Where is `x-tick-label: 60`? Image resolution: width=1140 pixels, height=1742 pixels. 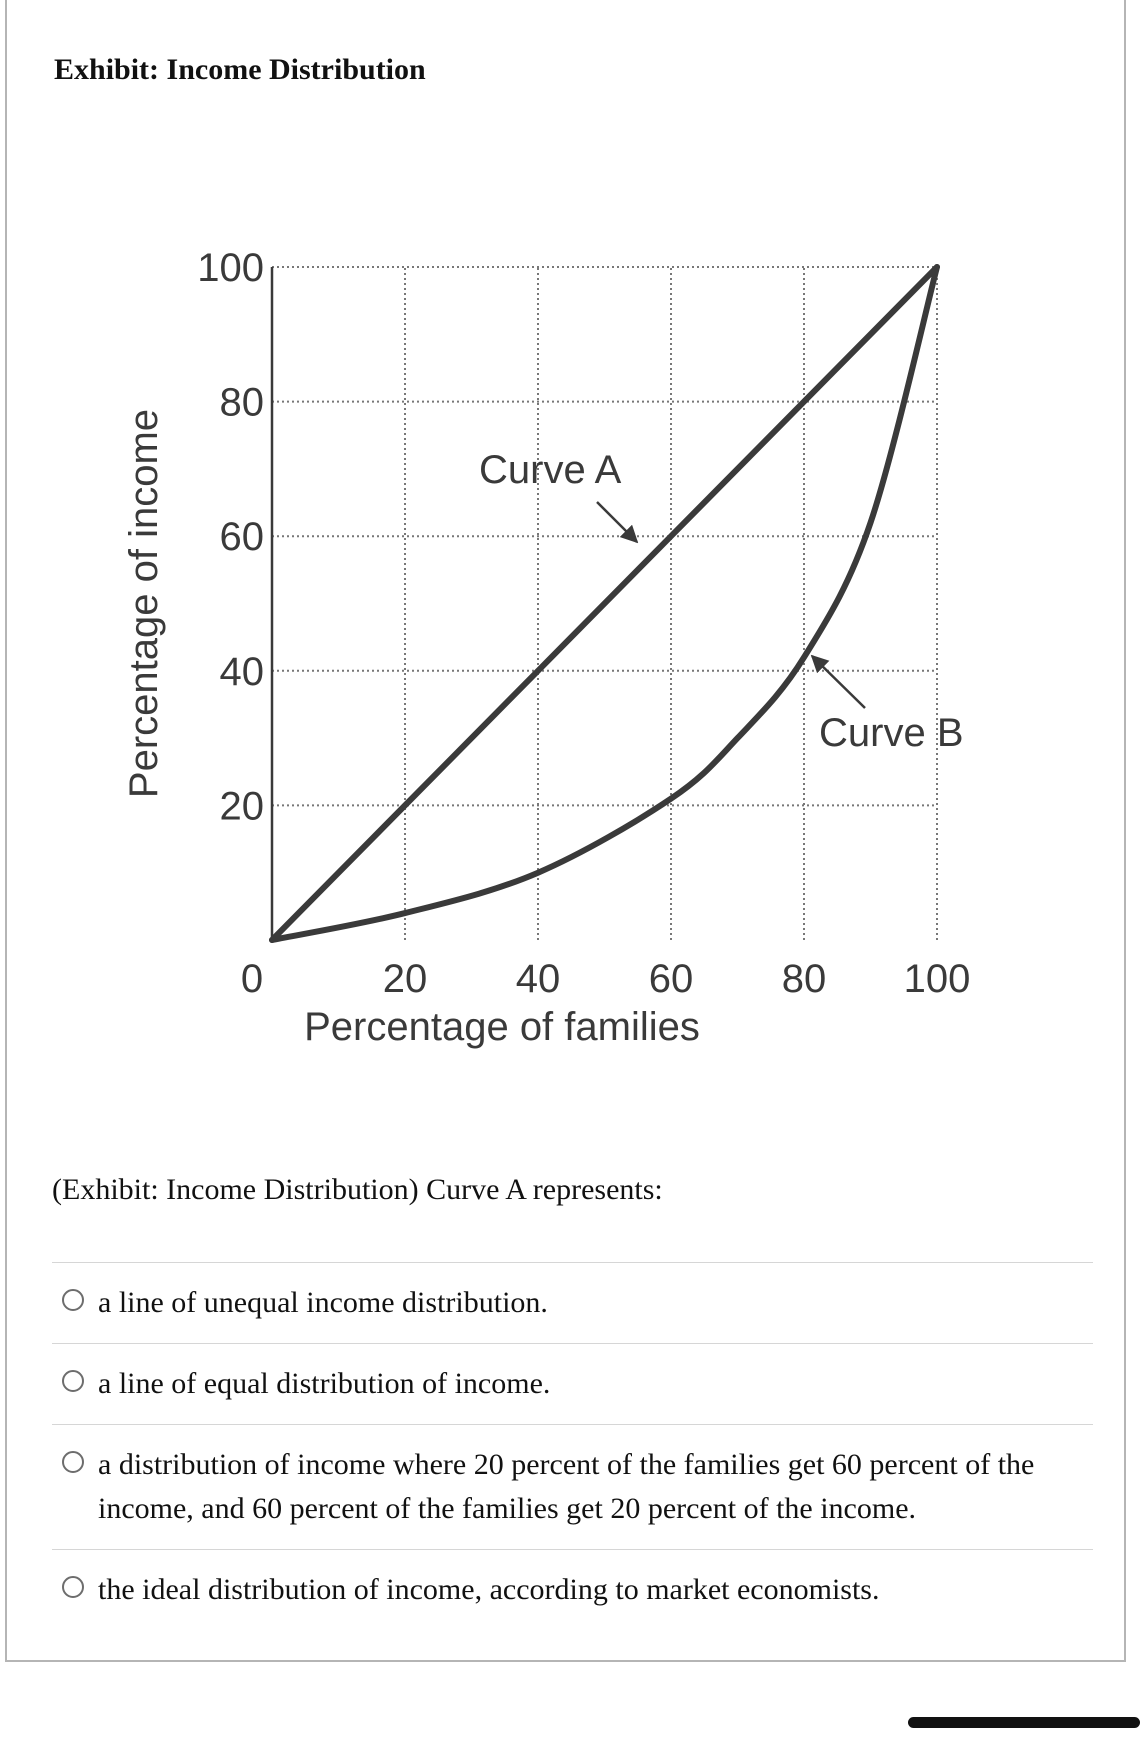 x-tick-label: 60 is located at coordinates (671, 979).